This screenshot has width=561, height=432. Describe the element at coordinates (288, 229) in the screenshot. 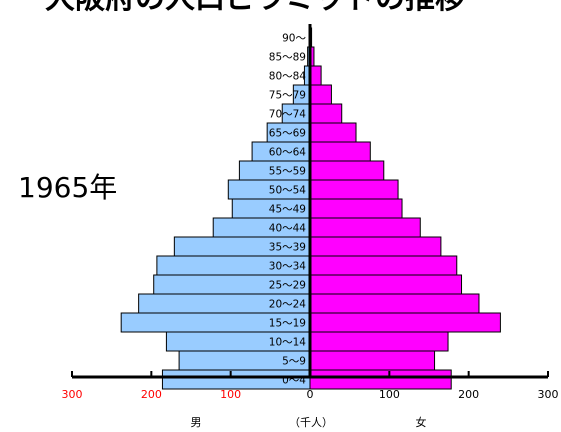

I see `age-label: 40～44` at that location.